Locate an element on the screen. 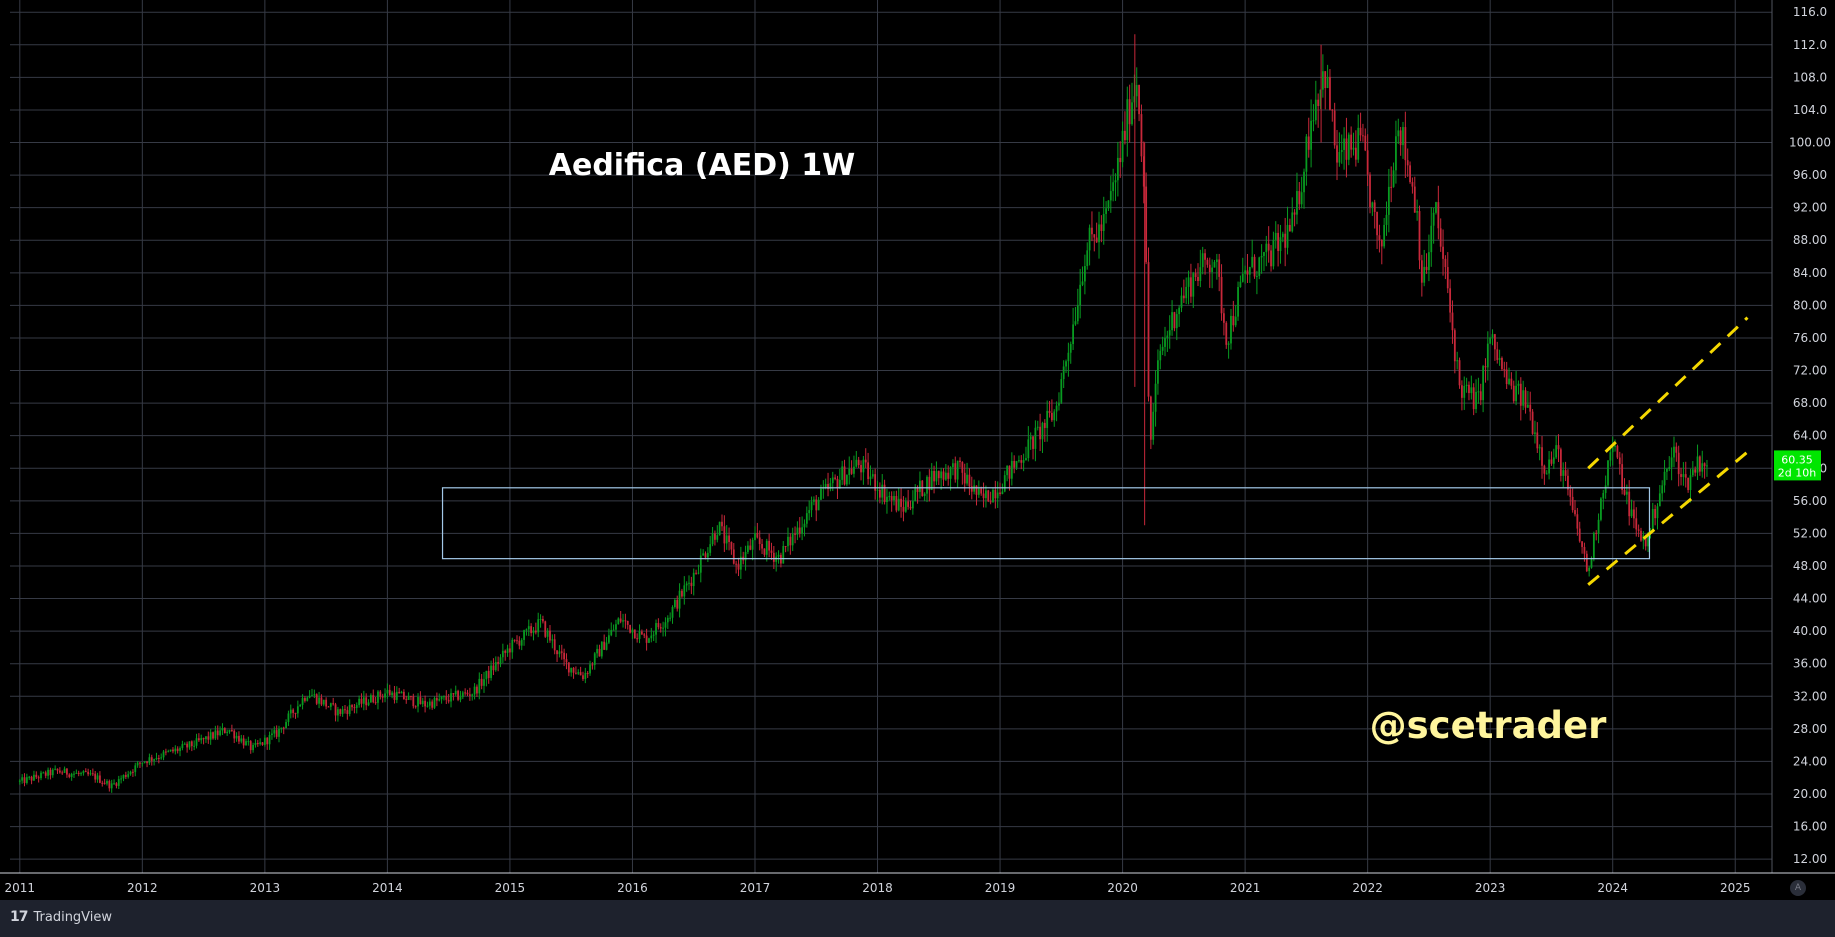 The height and width of the screenshot is (937, 1835). tradingview-logo: 17 TradingView is located at coordinates (61, 917).